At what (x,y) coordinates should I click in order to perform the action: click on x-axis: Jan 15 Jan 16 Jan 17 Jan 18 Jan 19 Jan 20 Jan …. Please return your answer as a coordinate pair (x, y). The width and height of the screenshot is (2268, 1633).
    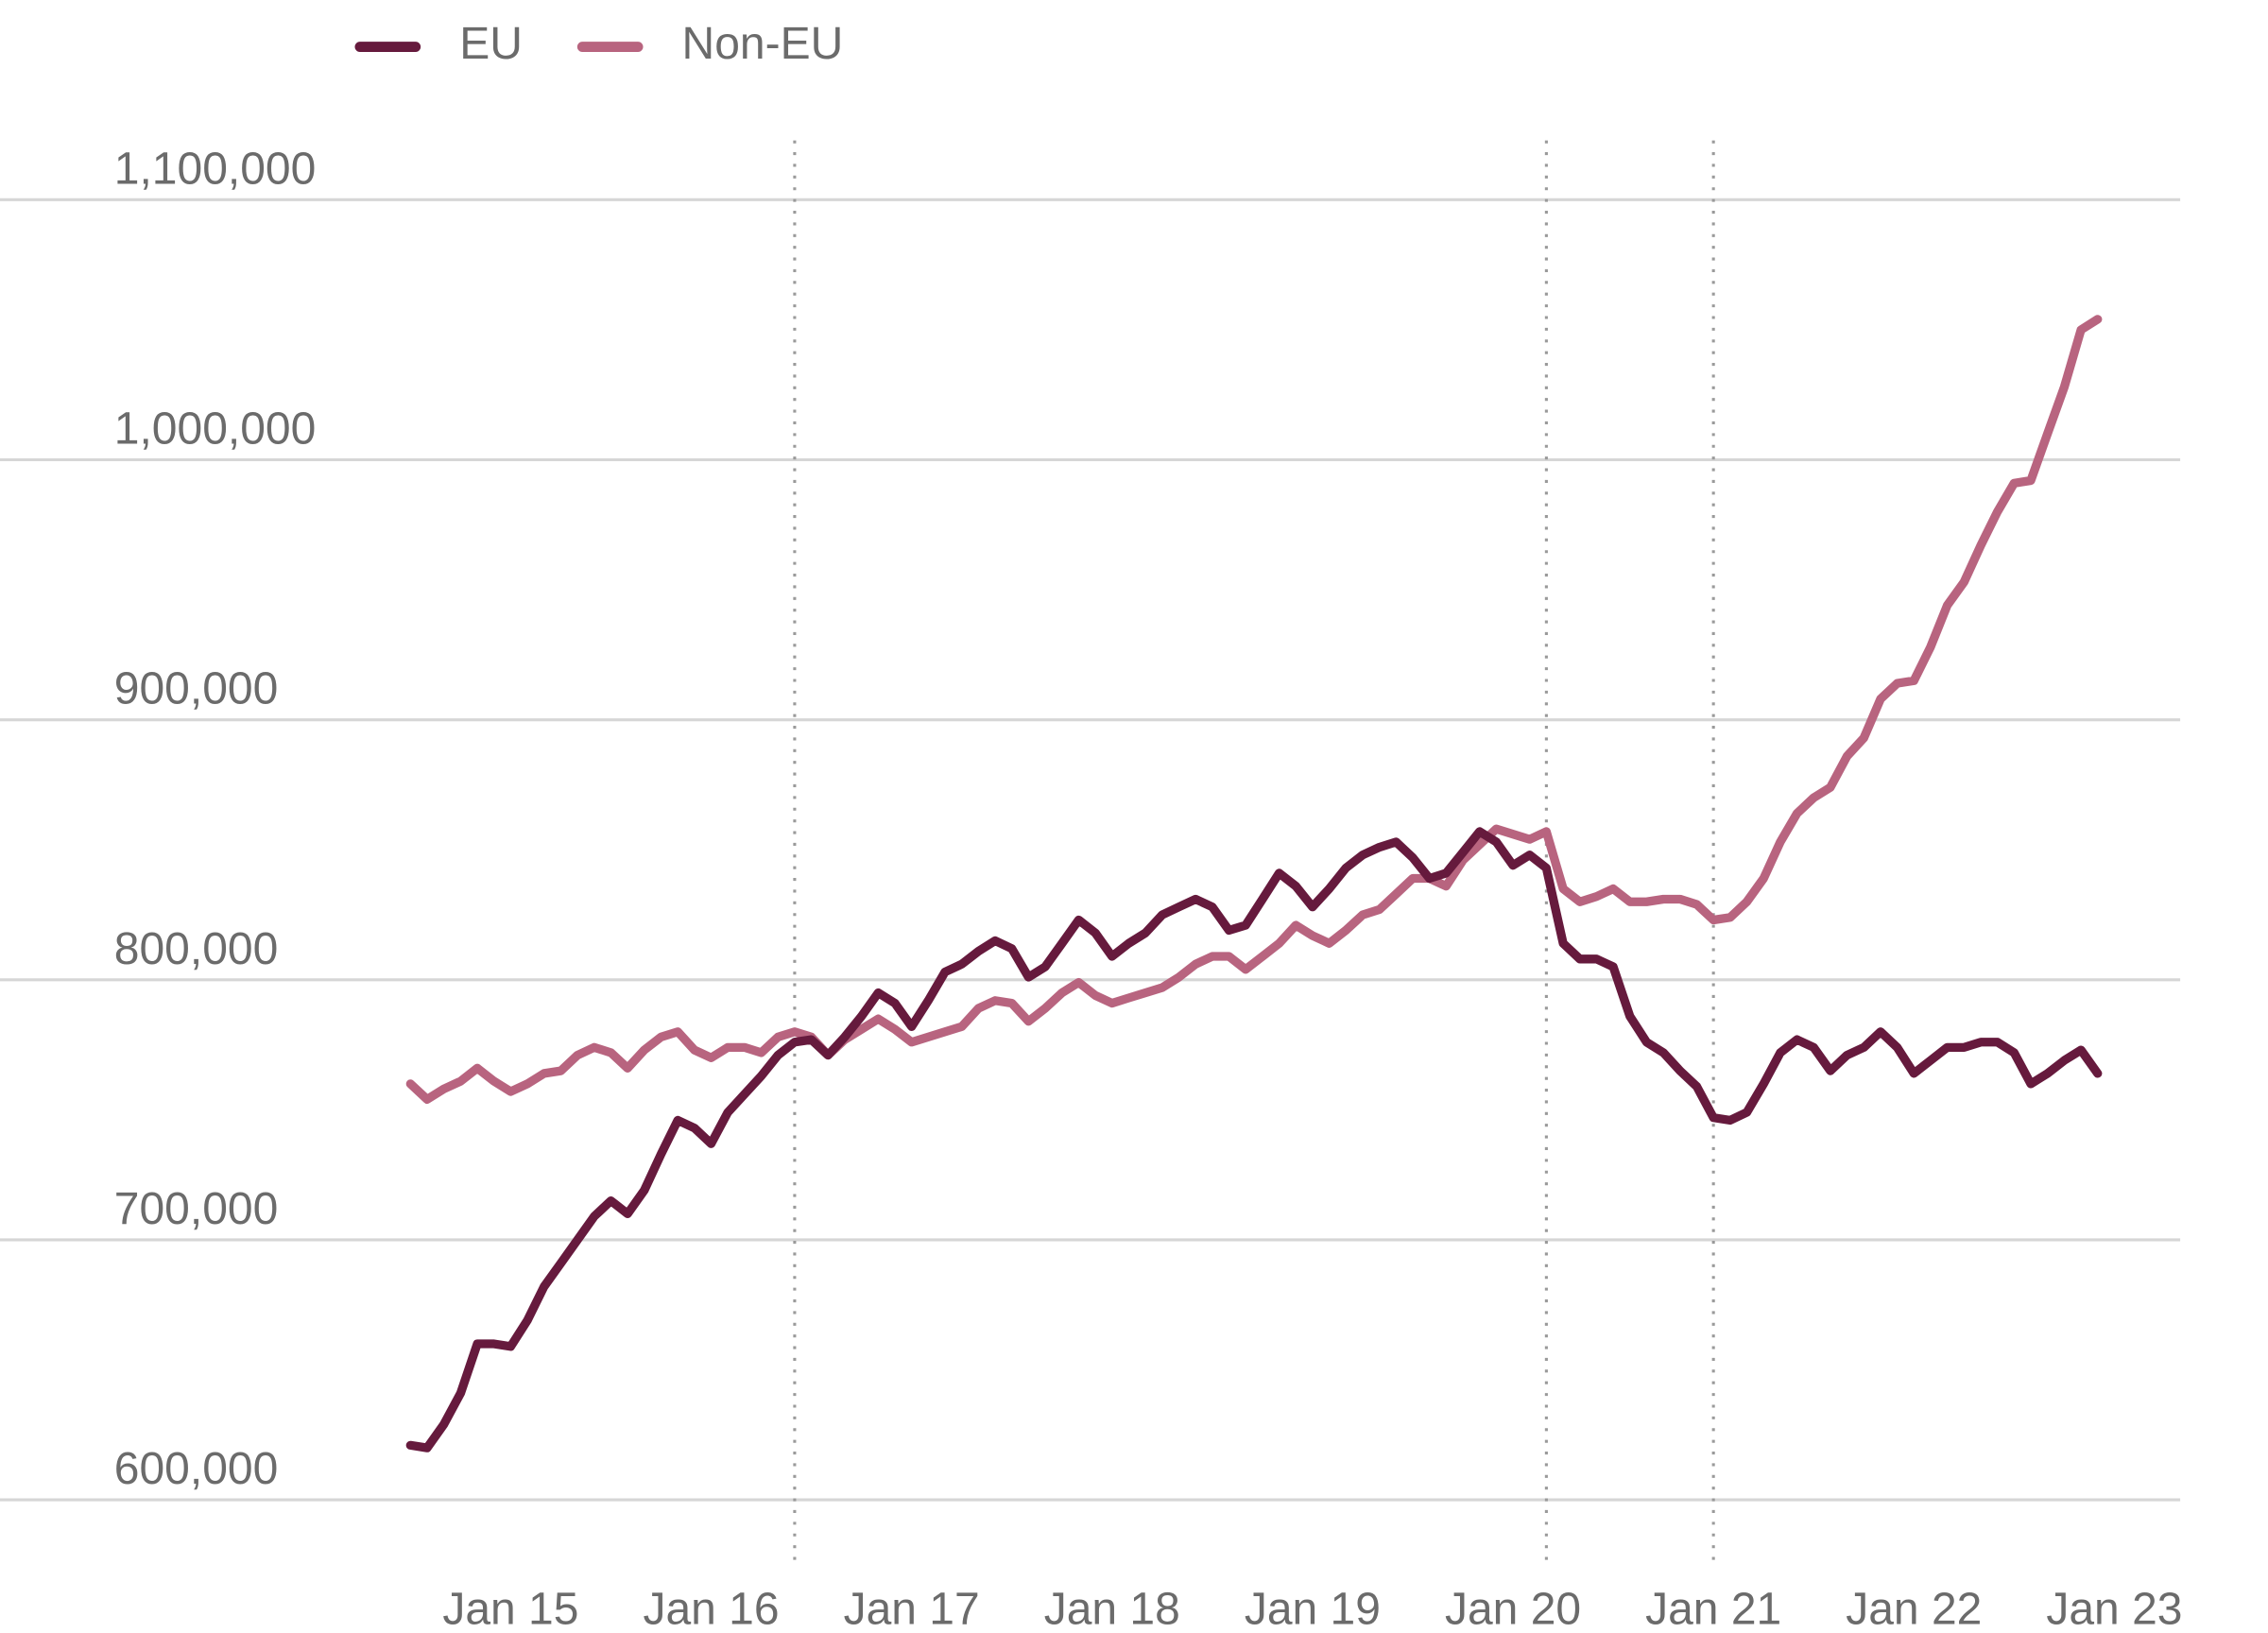
    Looking at the image, I should click on (1312, 1609).